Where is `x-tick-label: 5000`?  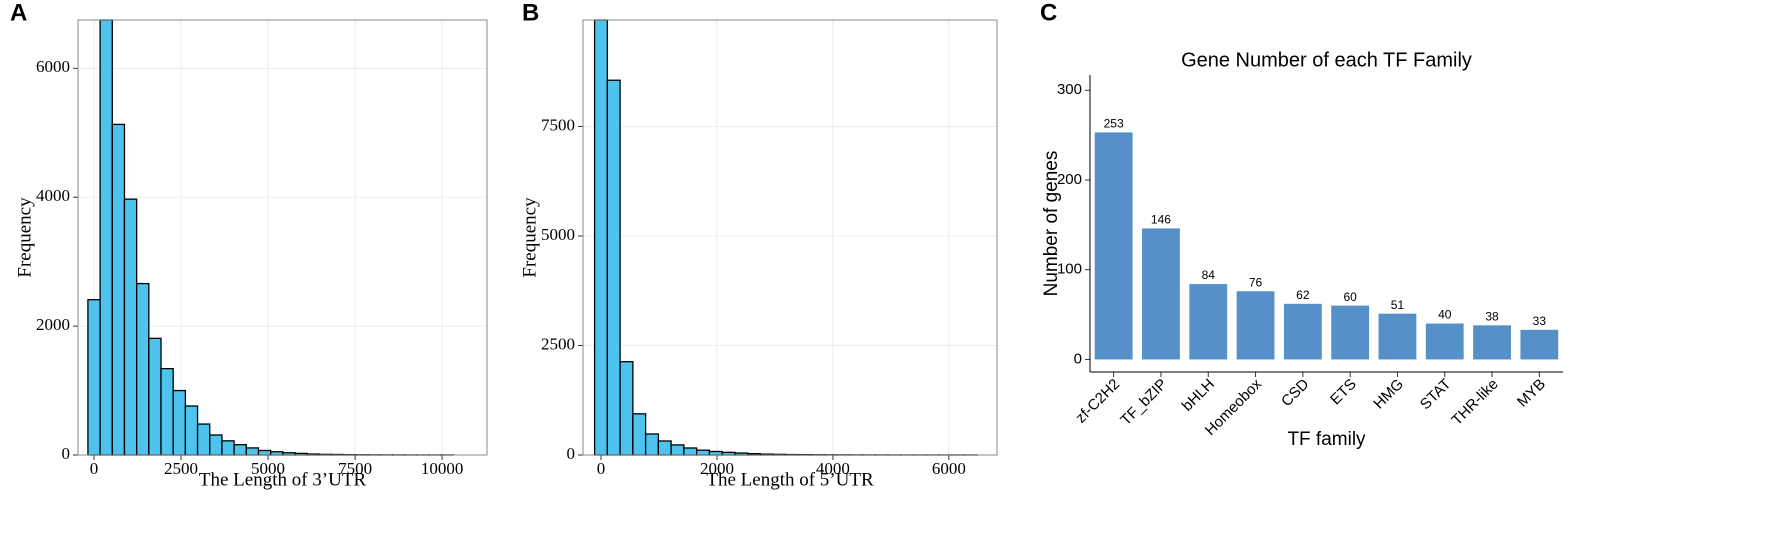
x-tick-label: 5000 is located at coordinates (268, 468).